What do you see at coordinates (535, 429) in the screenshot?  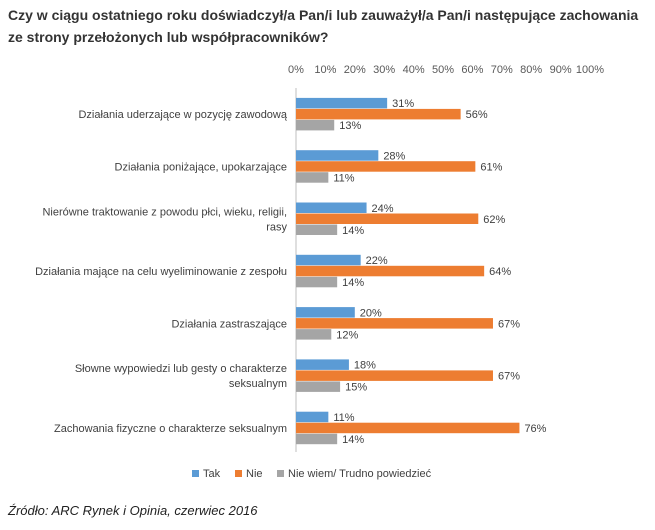 I see `data-label: 76%` at bounding box center [535, 429].